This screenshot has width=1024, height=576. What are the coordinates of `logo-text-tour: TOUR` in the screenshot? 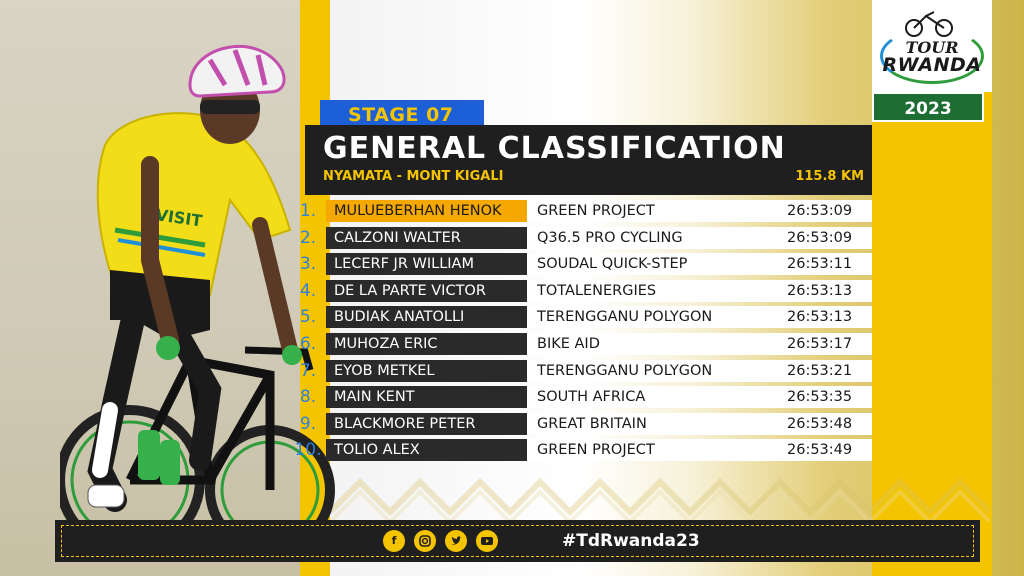 It's located at (932, 47).